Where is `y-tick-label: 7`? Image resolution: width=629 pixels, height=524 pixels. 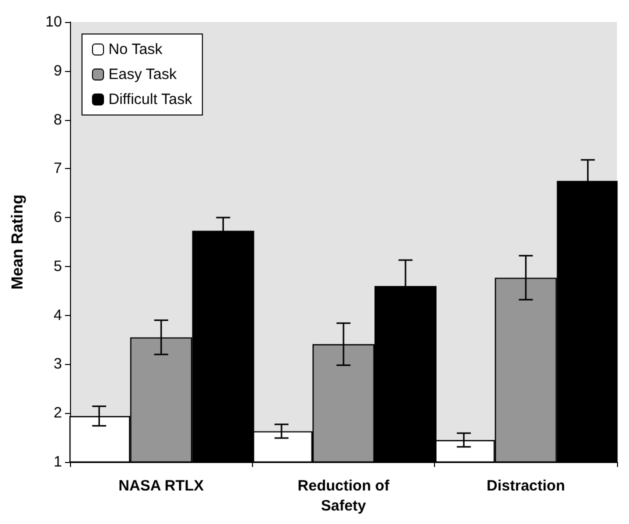 y-tick-label: 7 is located at coordinates (58, 169).